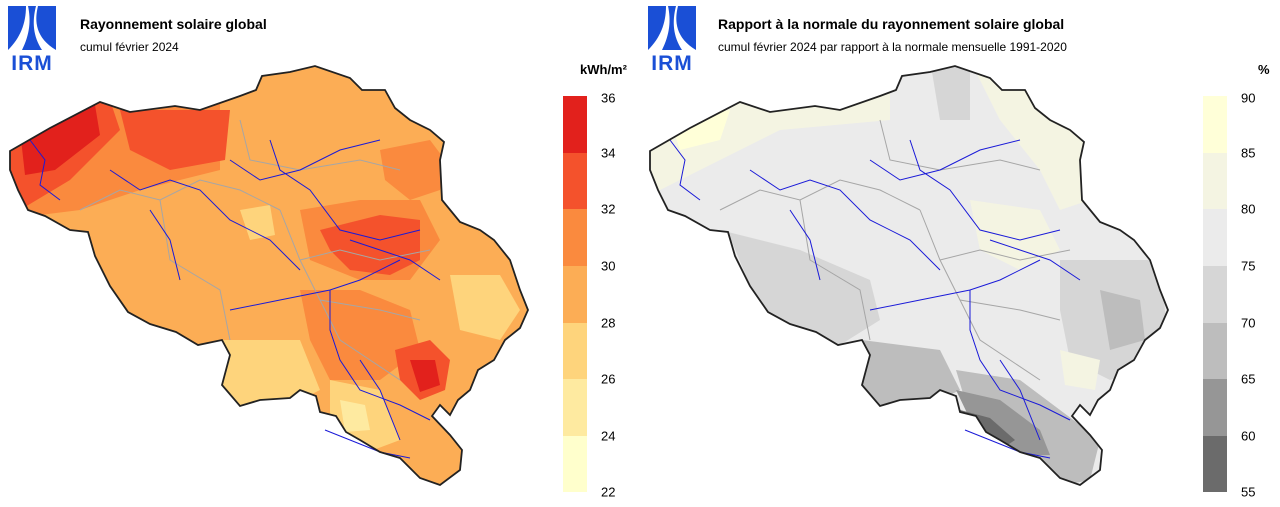  I want to click on legend-tick: 80, so click(1248, 209).